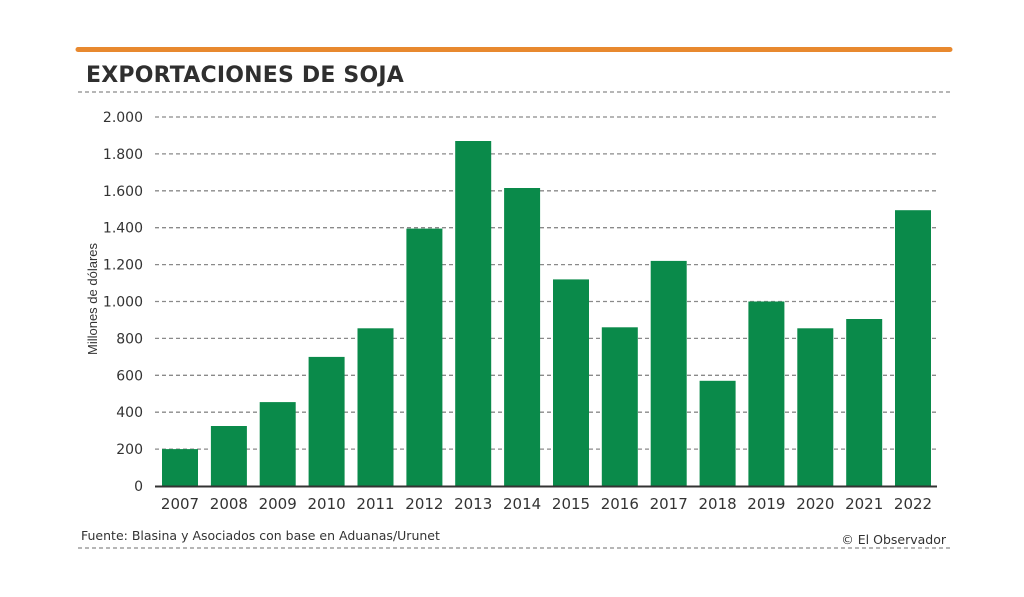 The height and width of the screenshot is (597, 1024). What do you see at coordinates (129, 339) in the screenshot?
I see `y-tick-label: 800` at bounding box center [129, 339].